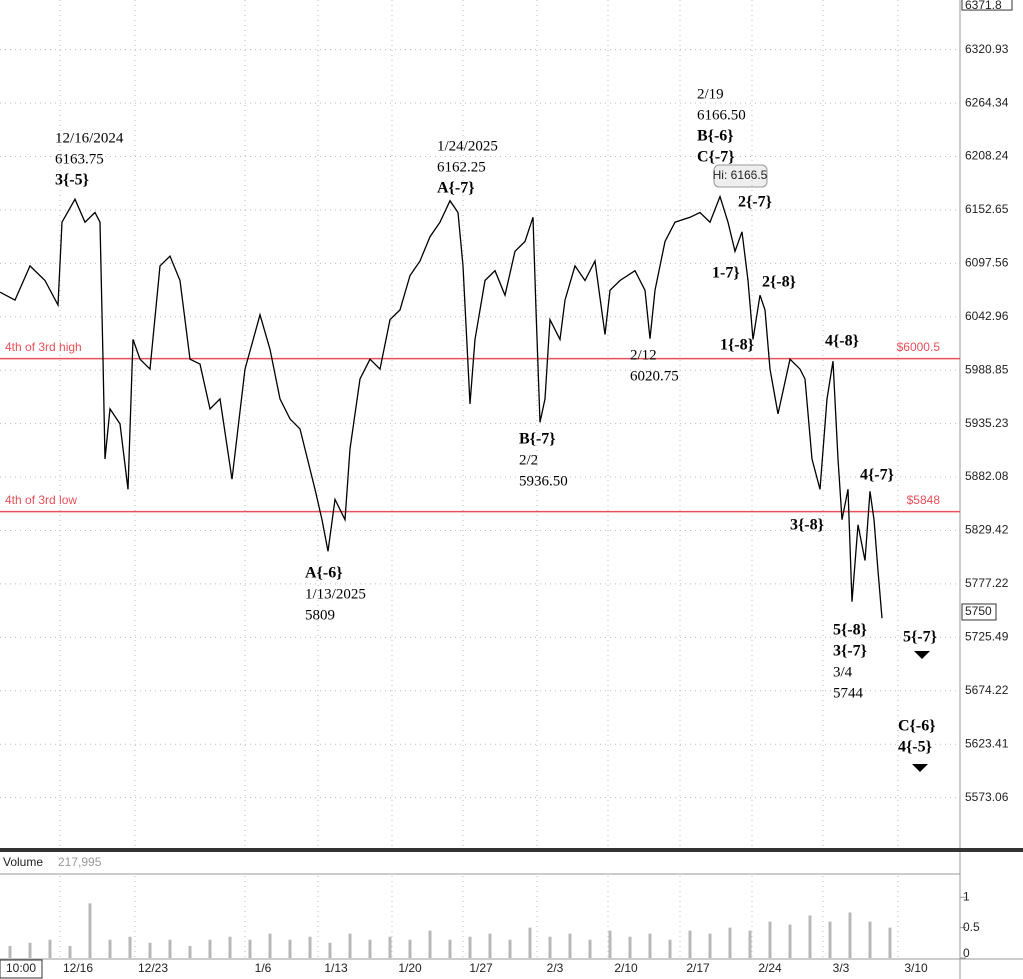 Image resolution: width=1023 pixels, height=979 pixels. I want to click on y-tick-label: 5882.08, so click(987, 476).